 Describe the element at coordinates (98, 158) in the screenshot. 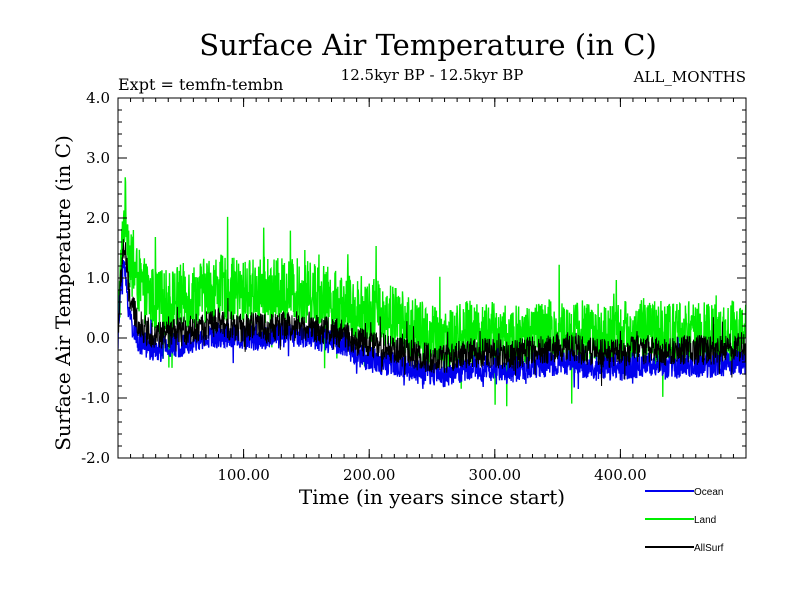

I see `y-tick-label: 3.0` at that location.